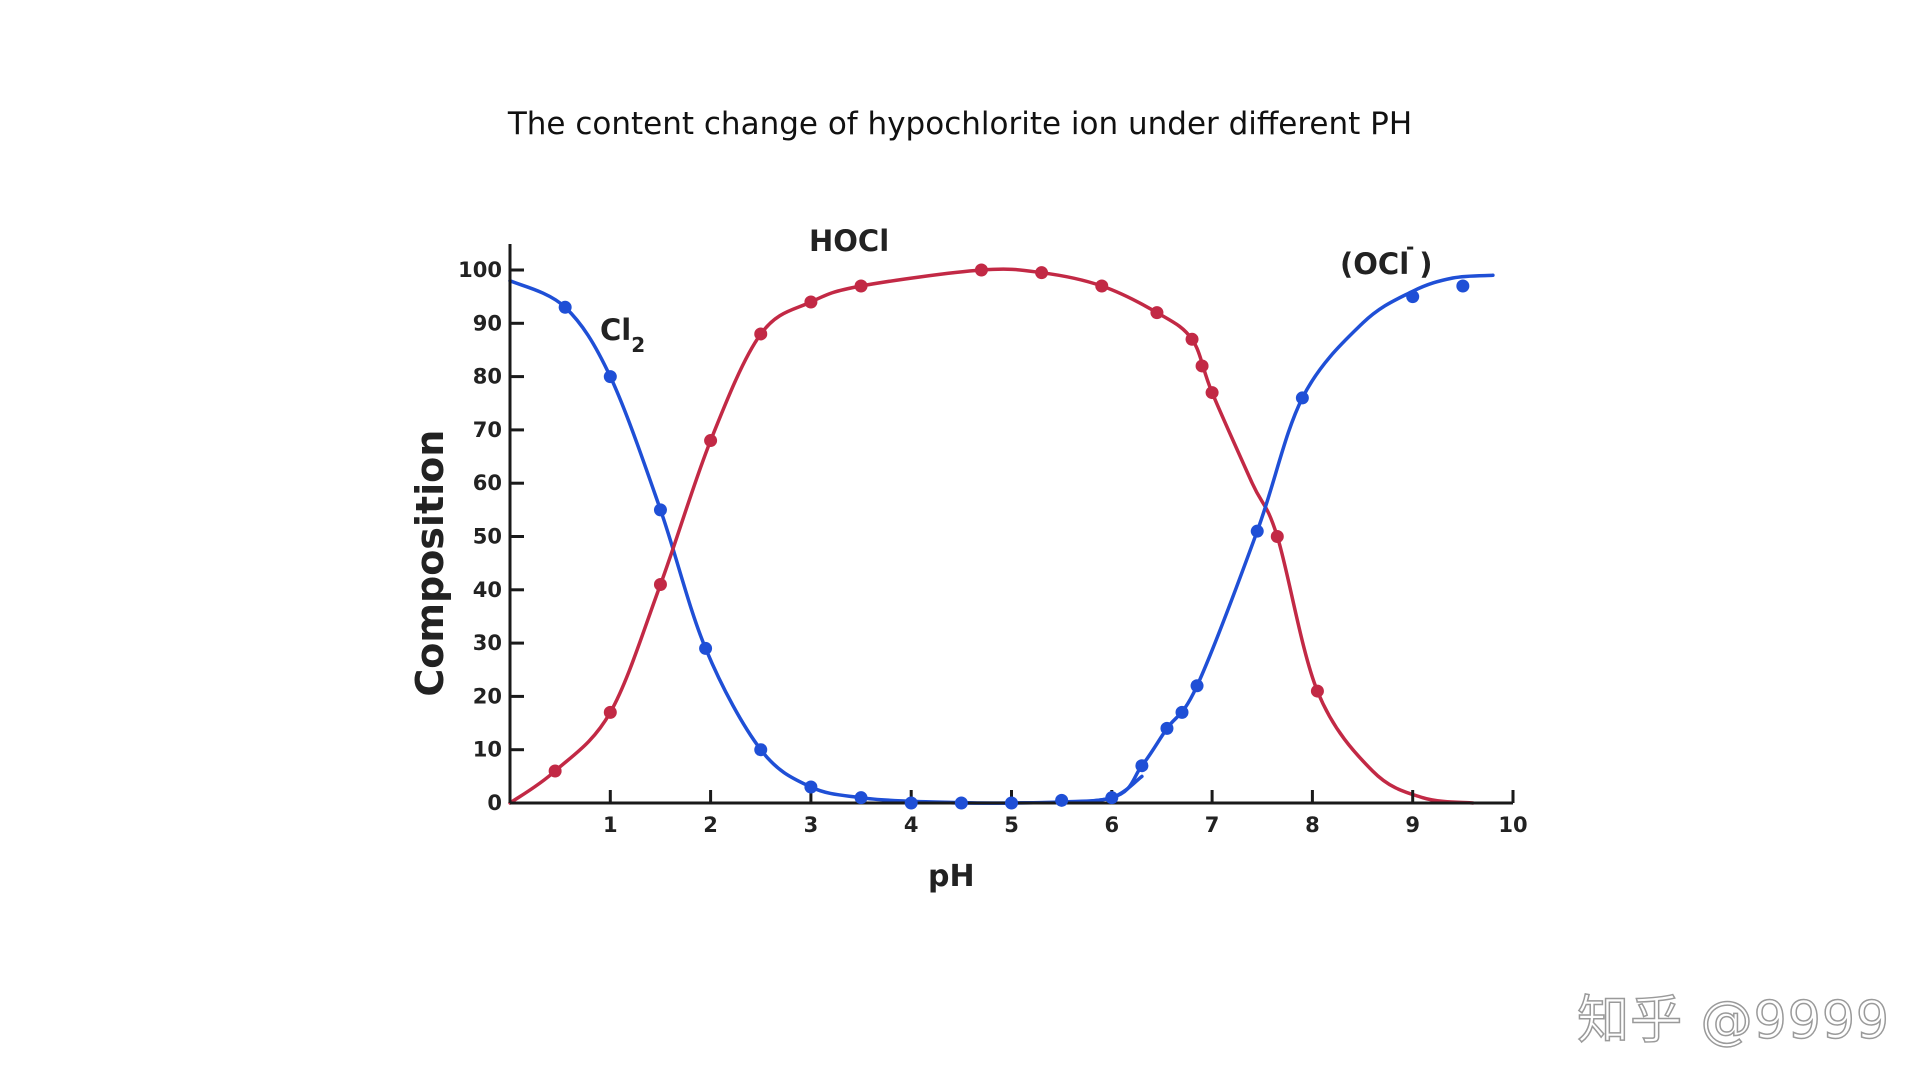 The image size is (1920, 1080). Describe the element at coordinates (951, 876) in the screenshot. I see `x-axis-title: pH` at that location.